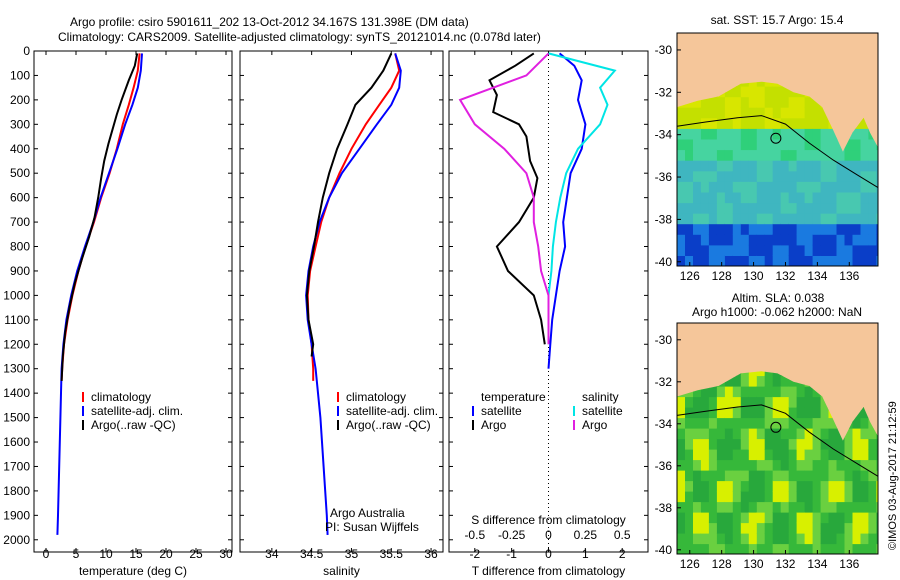  What do you see at coordinates (776, 138) in the screenshot?
I see `argo-position-marker` at bounding box center [776, 138].